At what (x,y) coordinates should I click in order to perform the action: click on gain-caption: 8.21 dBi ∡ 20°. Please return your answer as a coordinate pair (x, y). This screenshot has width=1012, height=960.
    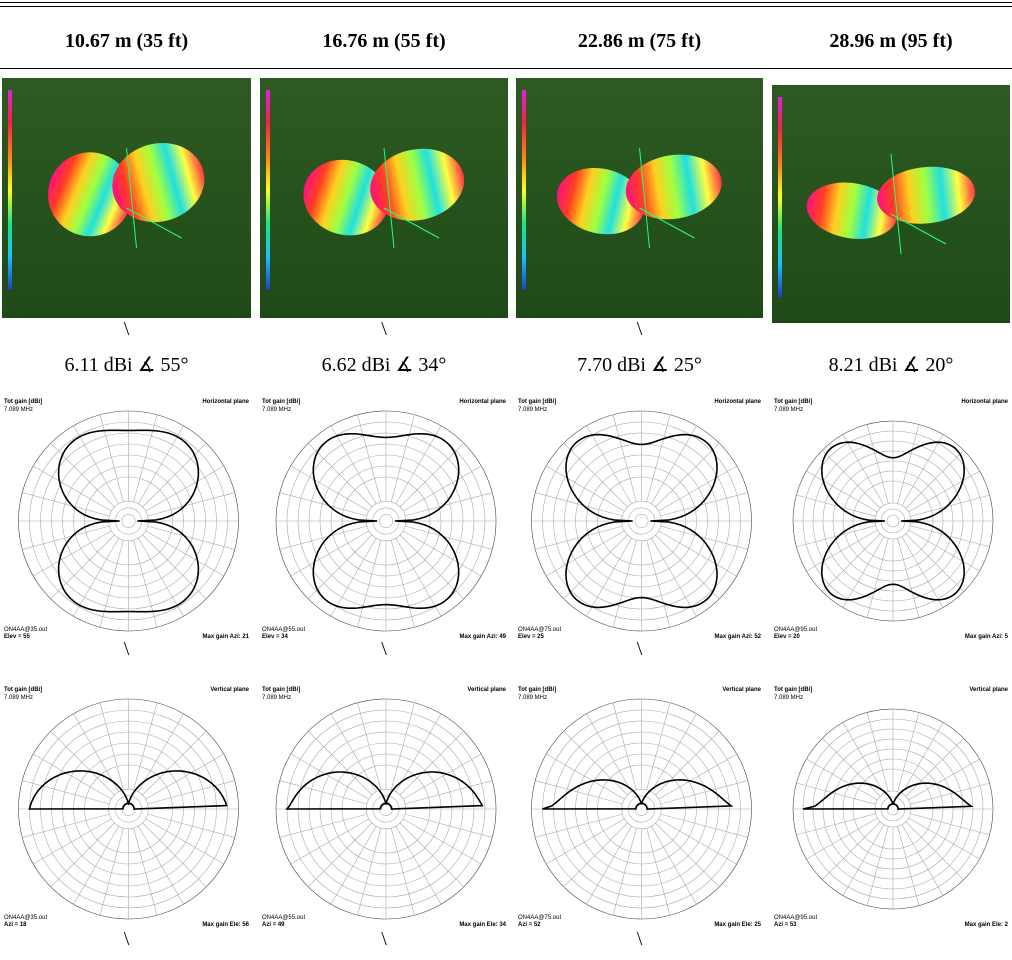
    Looking at the image, I should click on (891, 365).